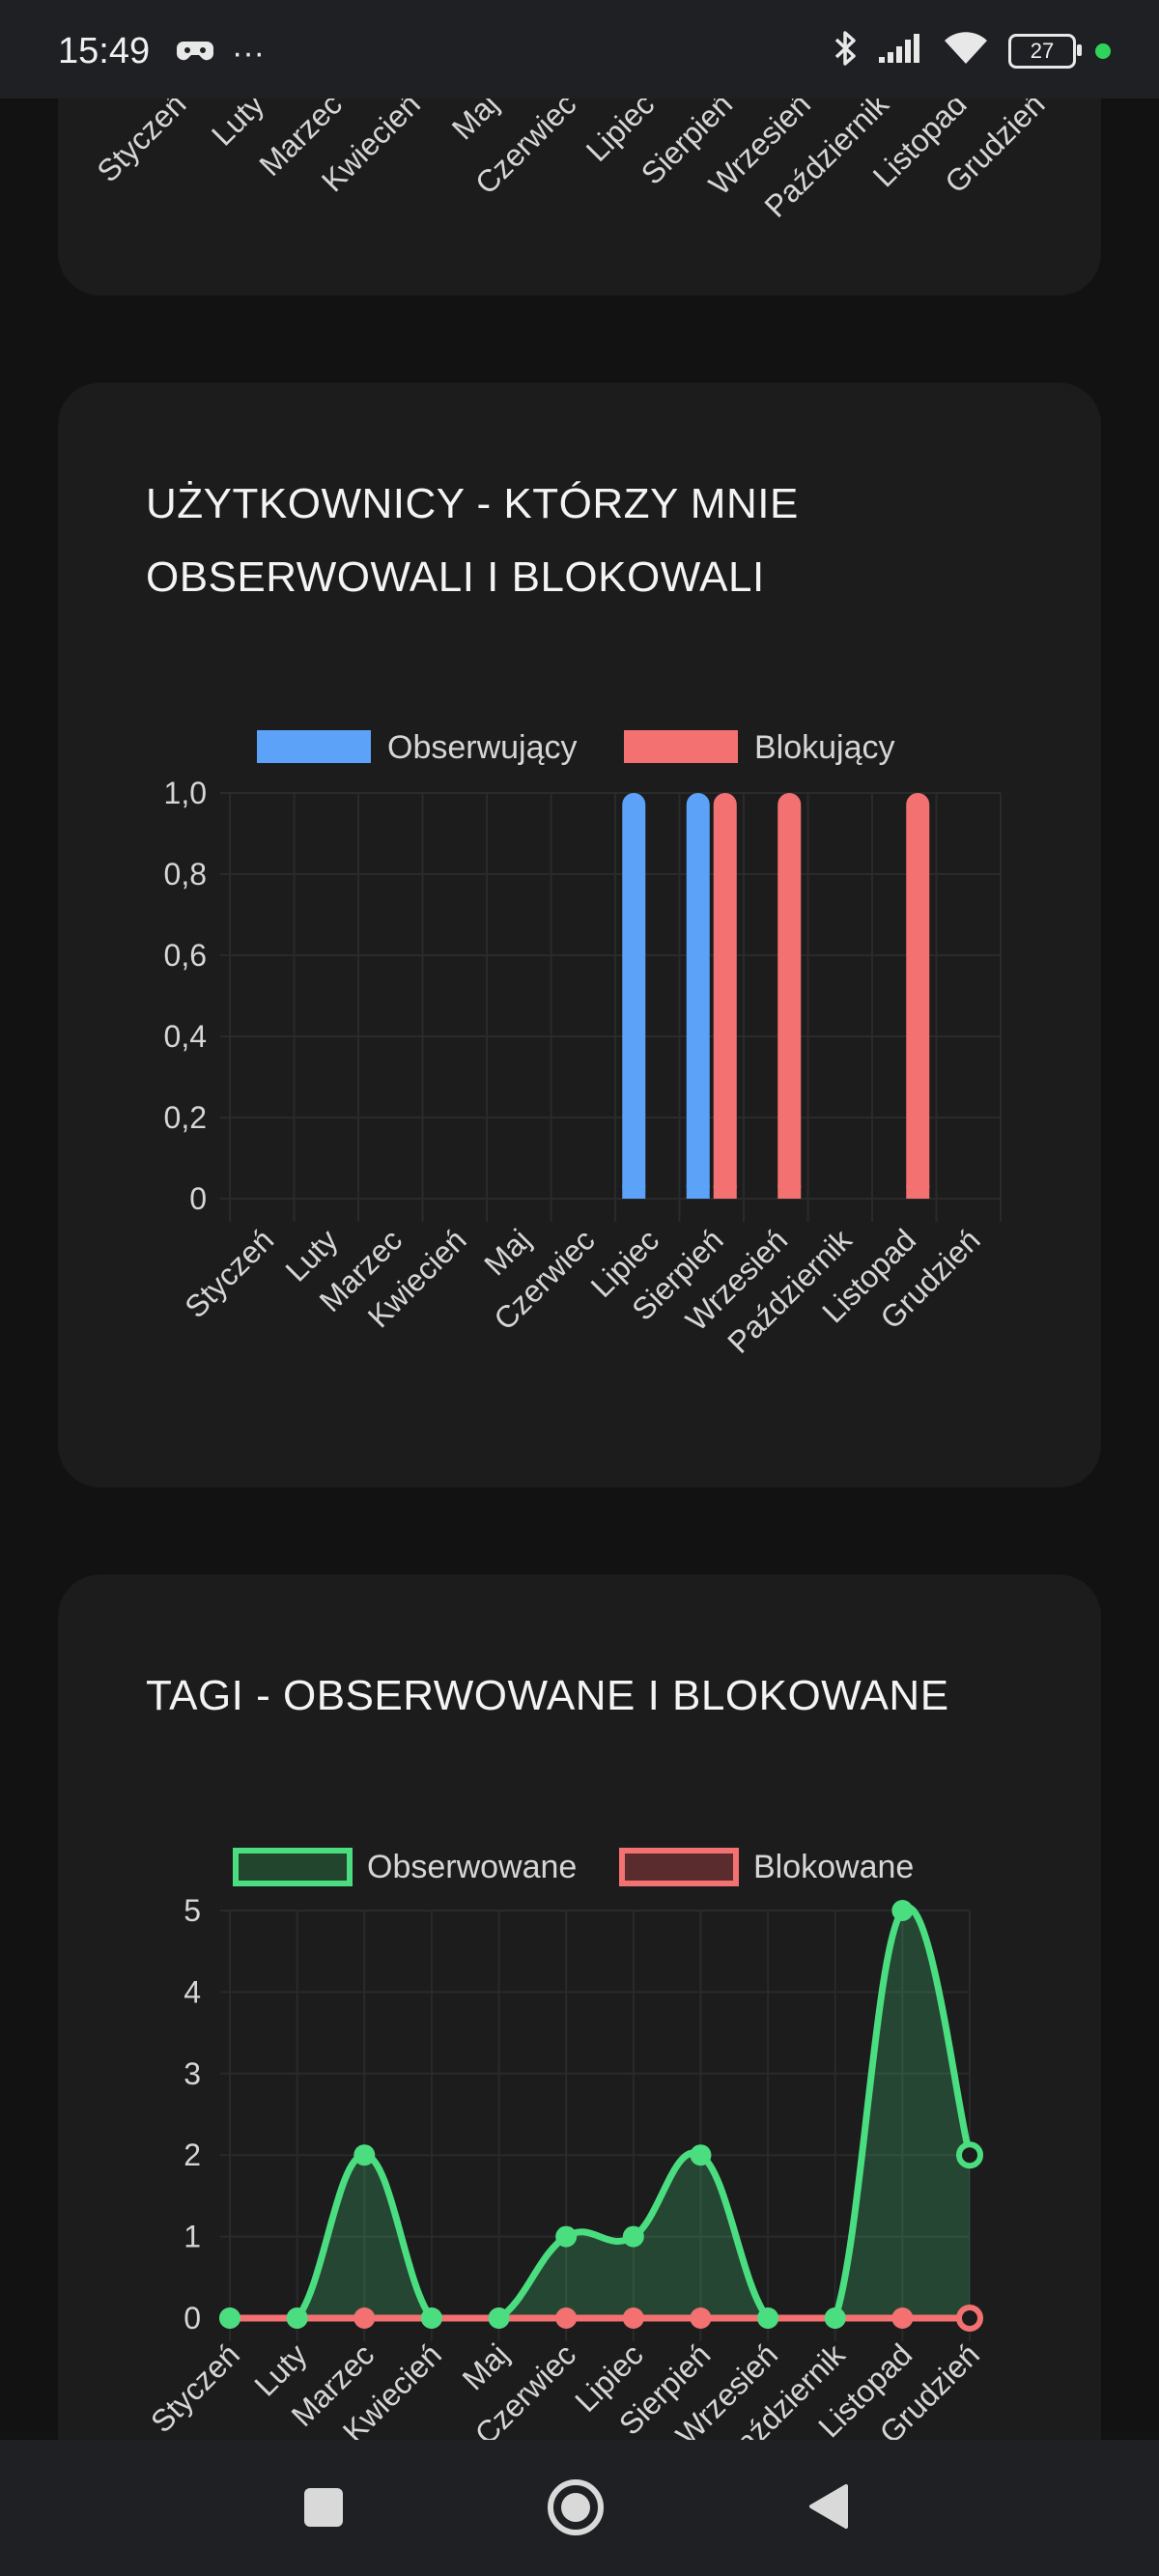 The height and width of the screenshot is (2576, 1159). I want to click on point-obserwowane-kwiecień, so click(431, 2318).